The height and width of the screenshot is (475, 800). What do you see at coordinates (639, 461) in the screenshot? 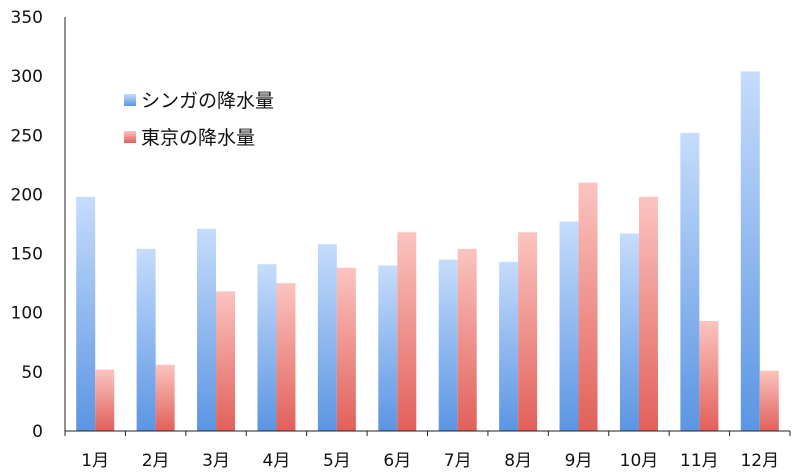
I see `x-tick-label: 10月` at bounding box center [639, 461].